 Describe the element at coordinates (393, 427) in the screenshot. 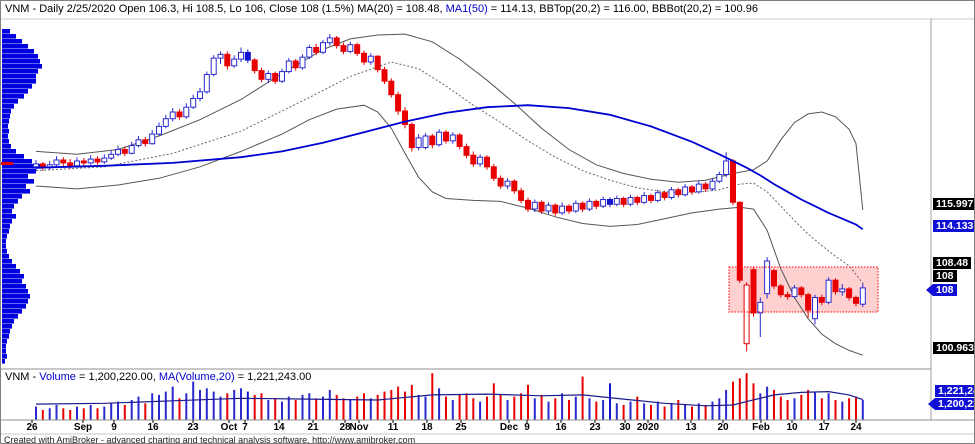

I see `date-axis-label-11: 11` at that location.